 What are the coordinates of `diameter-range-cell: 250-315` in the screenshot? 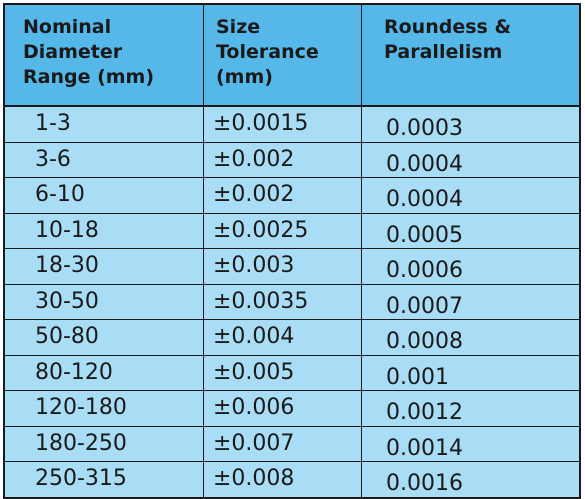 It's located at (81, 478).